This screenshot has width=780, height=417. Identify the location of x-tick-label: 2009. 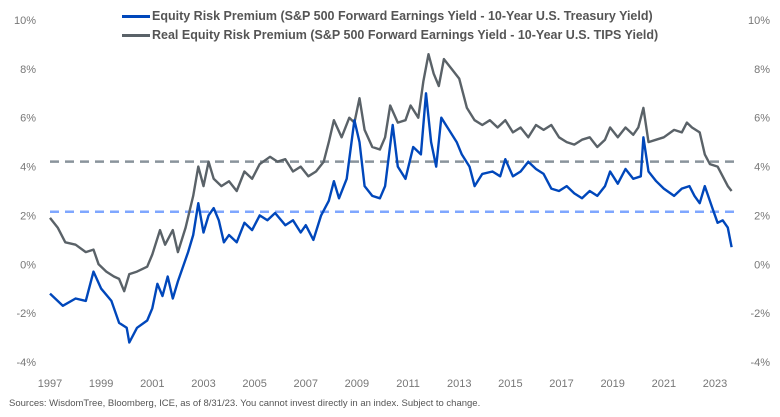
(357, 384).